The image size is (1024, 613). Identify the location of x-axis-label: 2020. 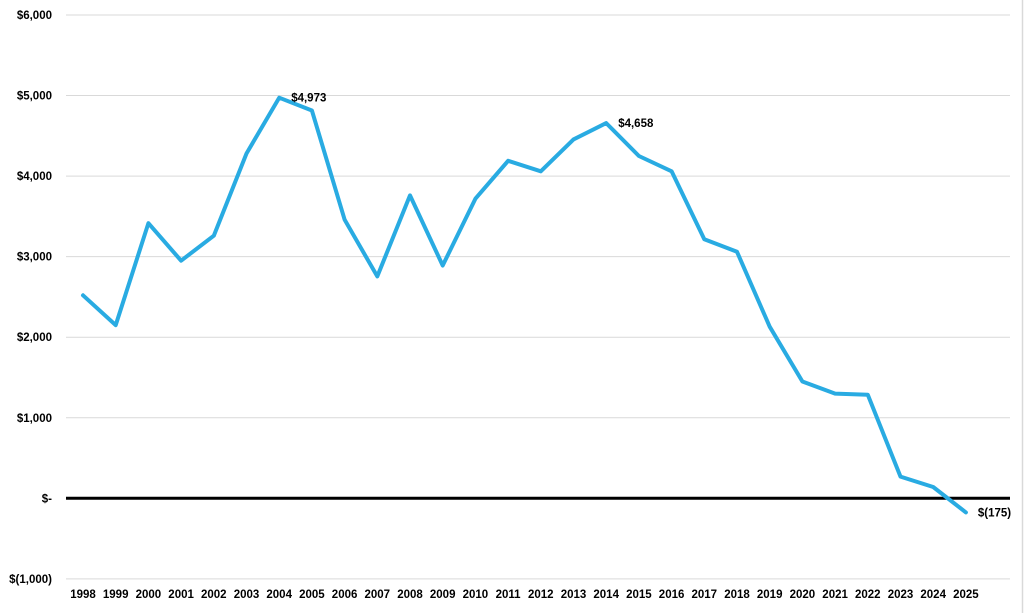
(803, 595).